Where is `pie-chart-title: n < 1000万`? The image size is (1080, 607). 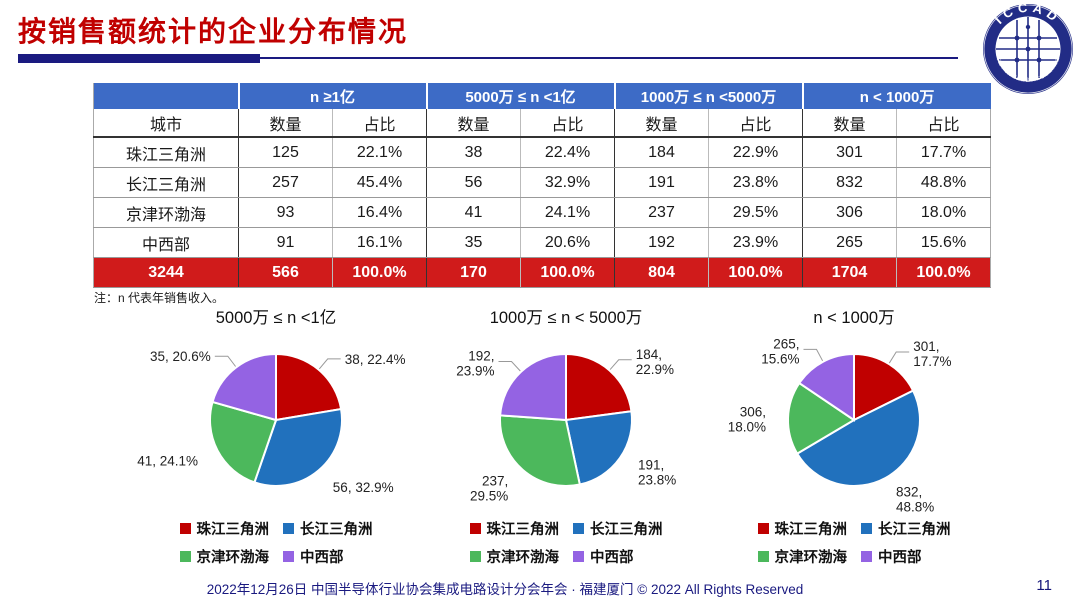 pie-chart-title: n < 1000万 is located at coordinates (854, 318).